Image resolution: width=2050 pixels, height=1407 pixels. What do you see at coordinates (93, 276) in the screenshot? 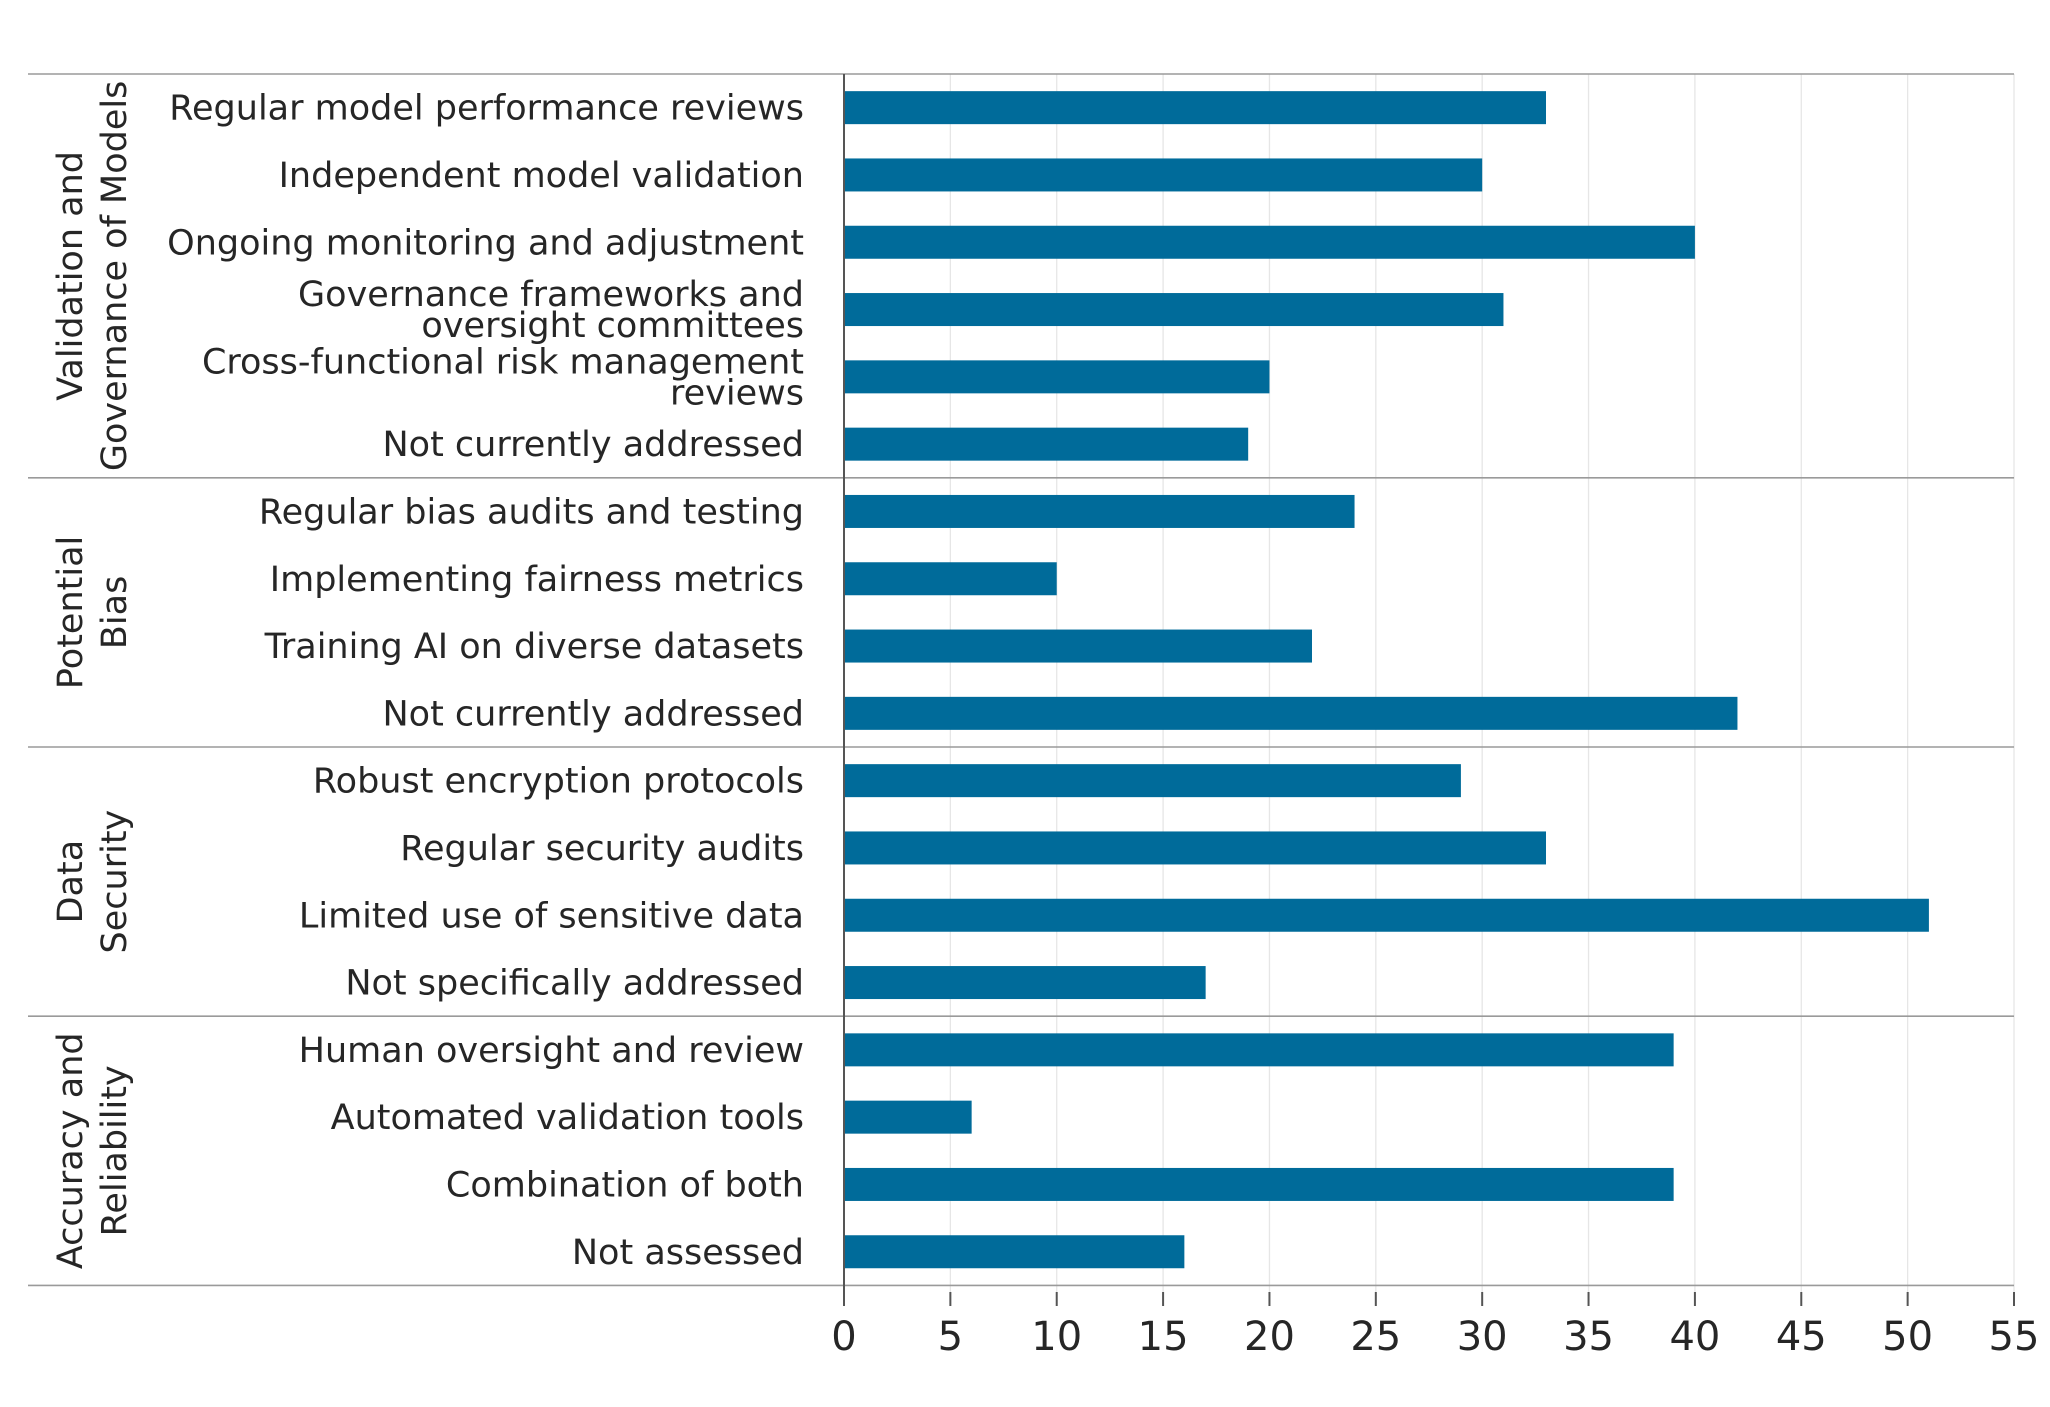
I see `group-label: Validation and Governance of Models` at bounding box center [93, 276].